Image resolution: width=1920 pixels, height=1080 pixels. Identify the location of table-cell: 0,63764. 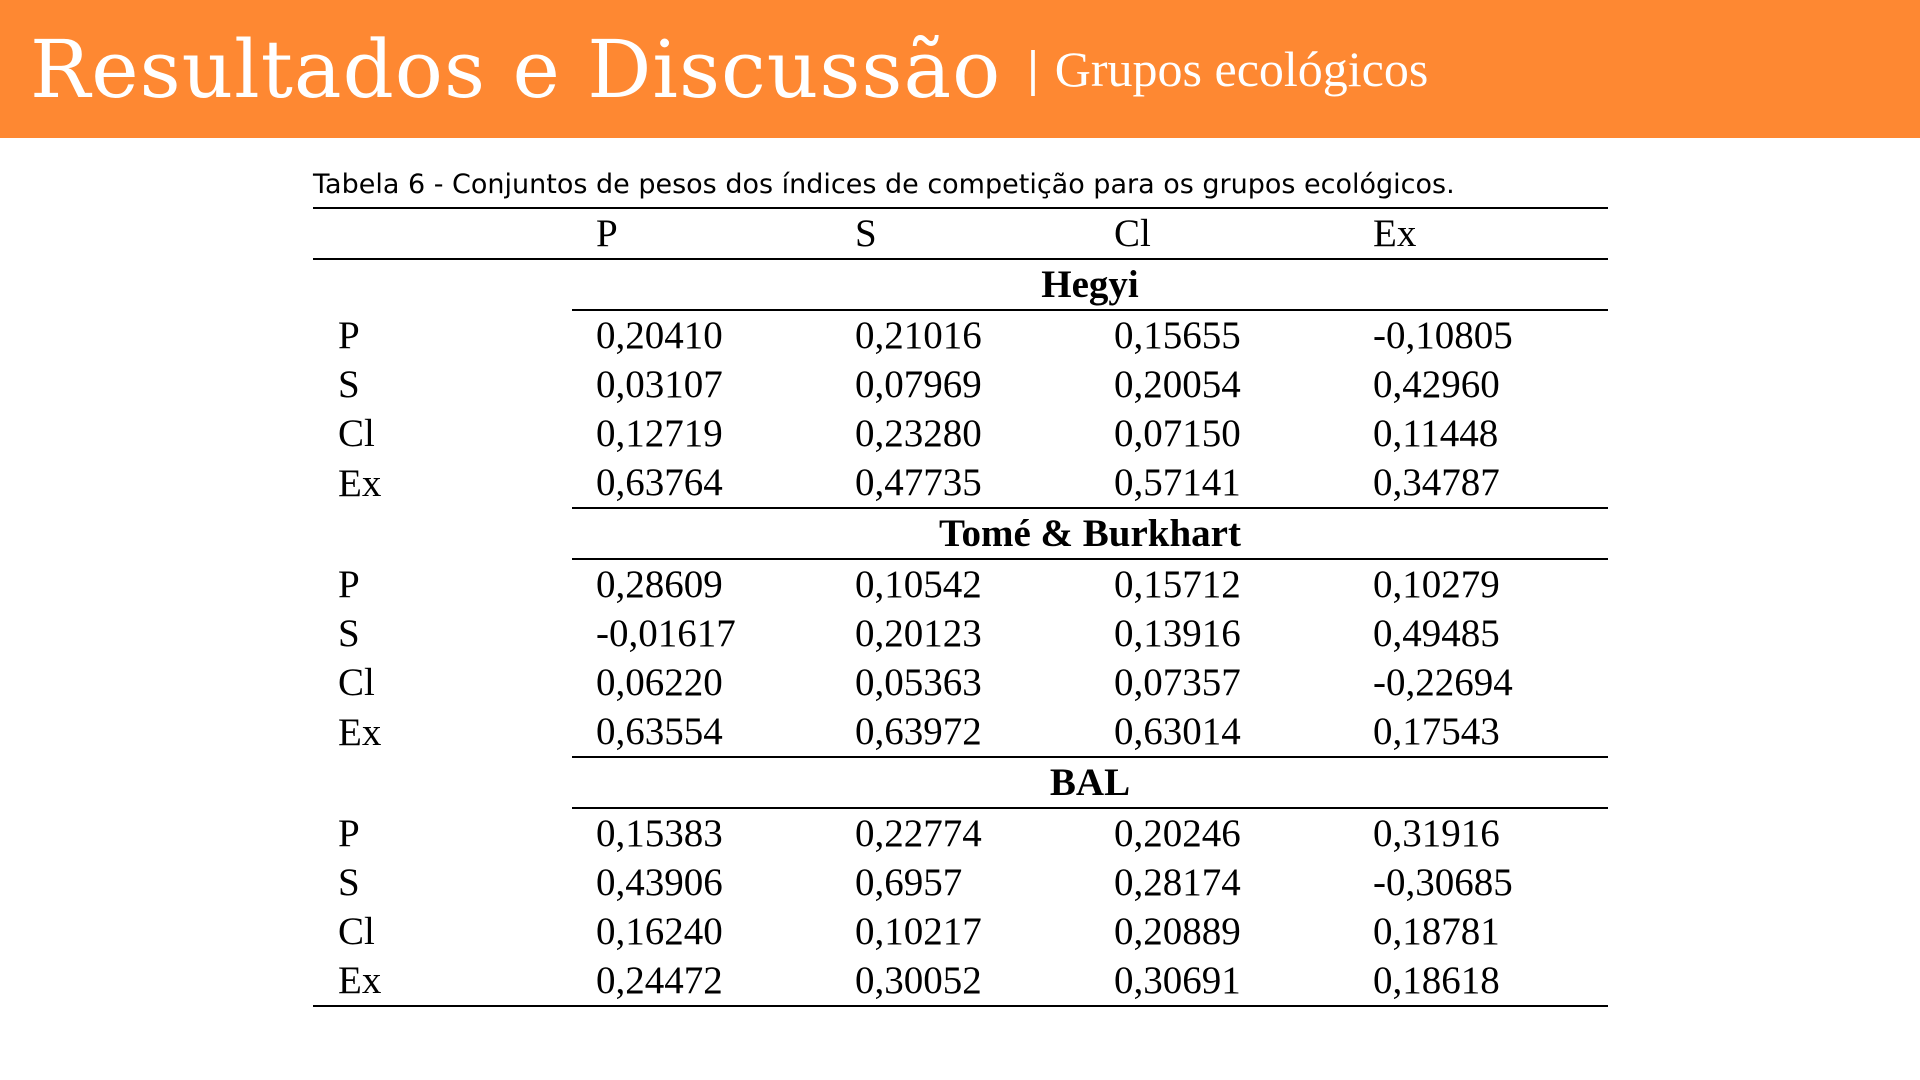
(659, 482).